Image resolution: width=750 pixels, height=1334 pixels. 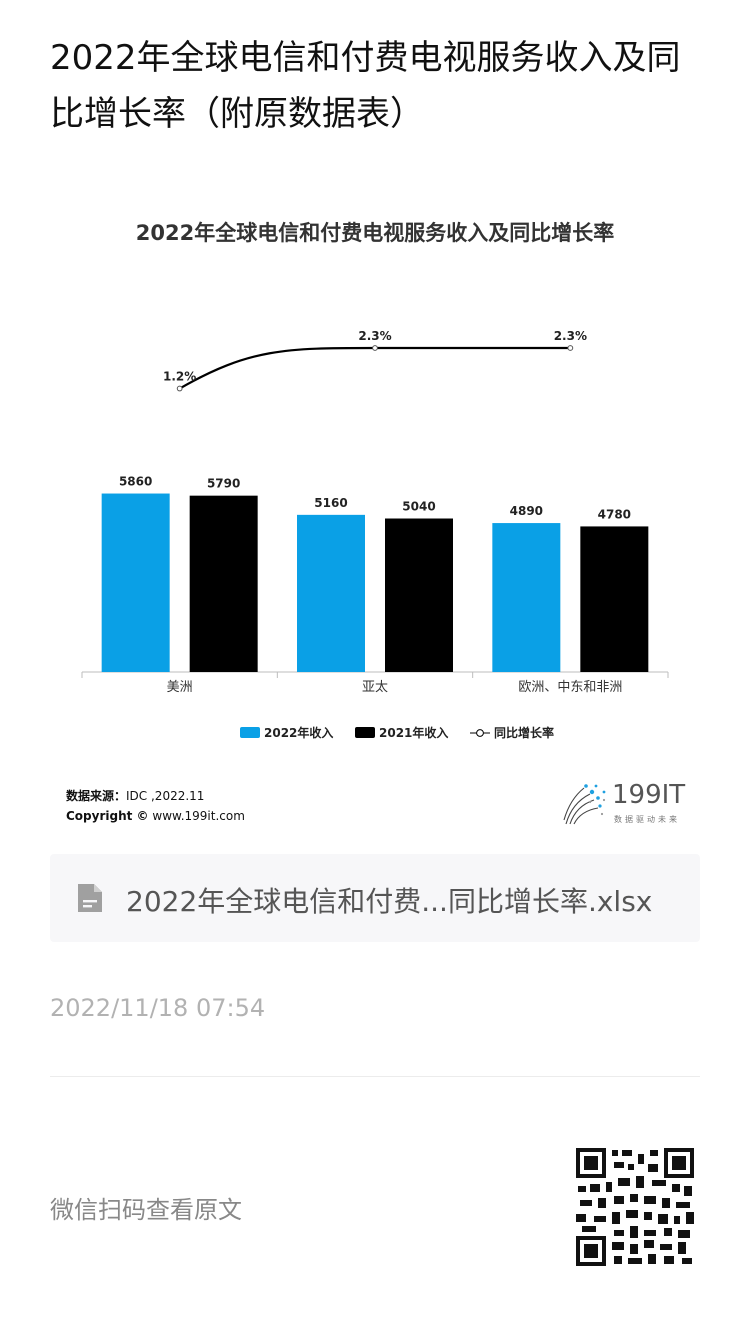 What do you see at coordinates (223, 484) in the screenshot?
I see `bar-value-label: 5790` at bounding box center [223, 484].